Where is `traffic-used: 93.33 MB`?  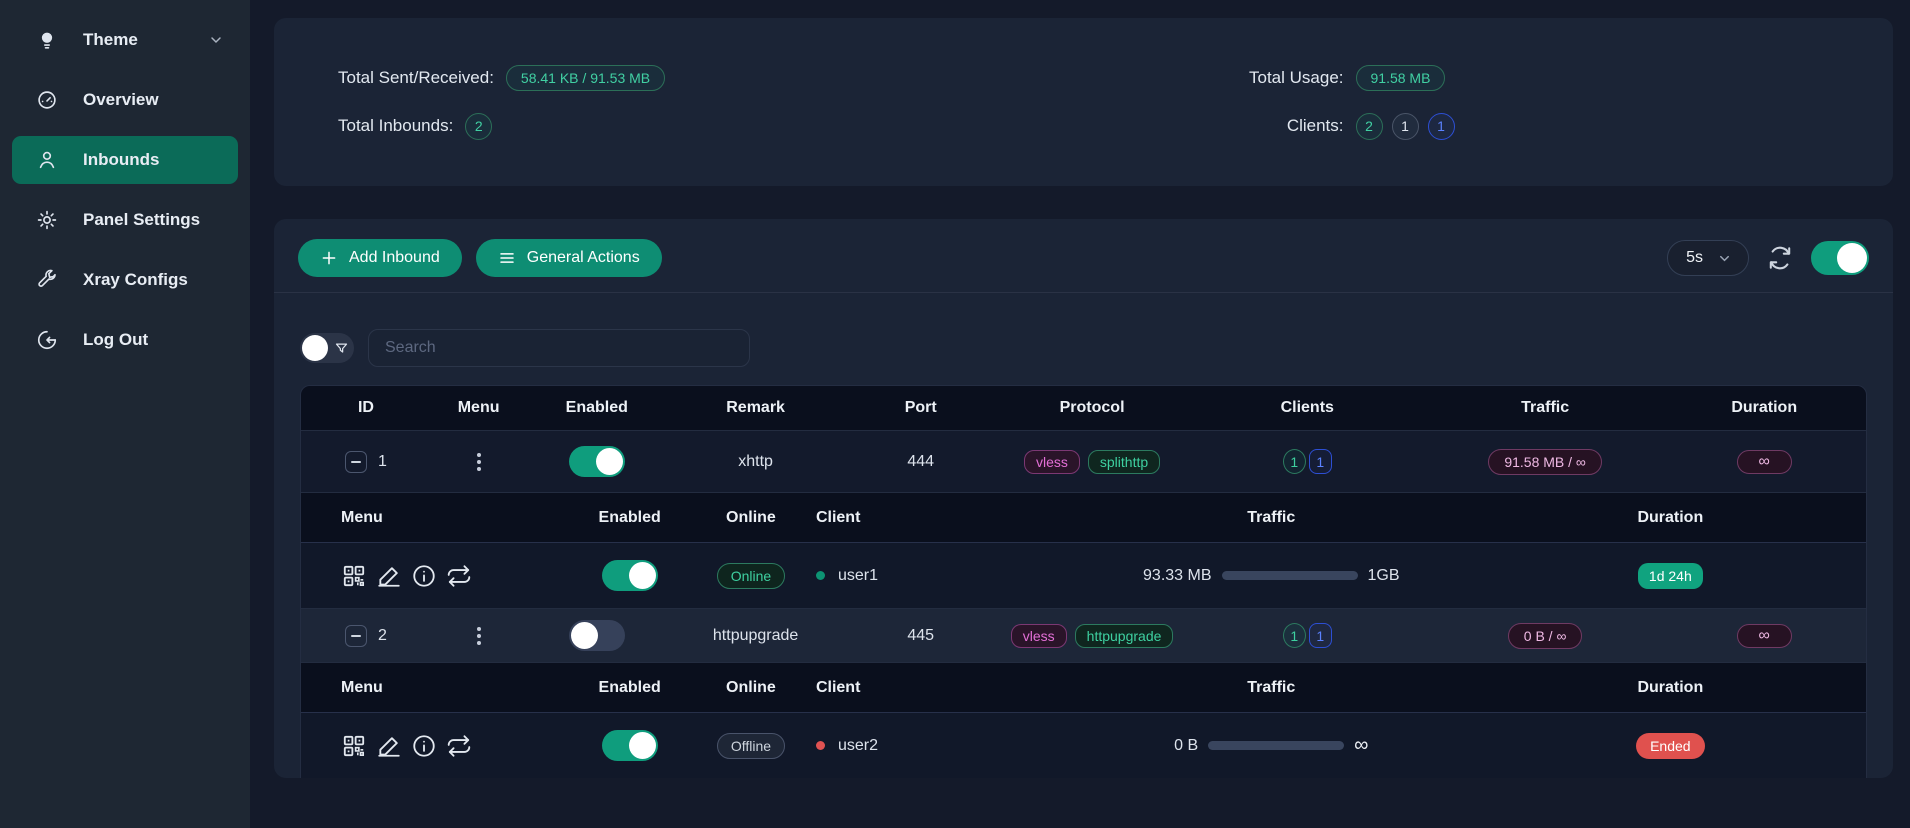 traffic-used: 93.33 MB is located at coordinates (1177, 575).